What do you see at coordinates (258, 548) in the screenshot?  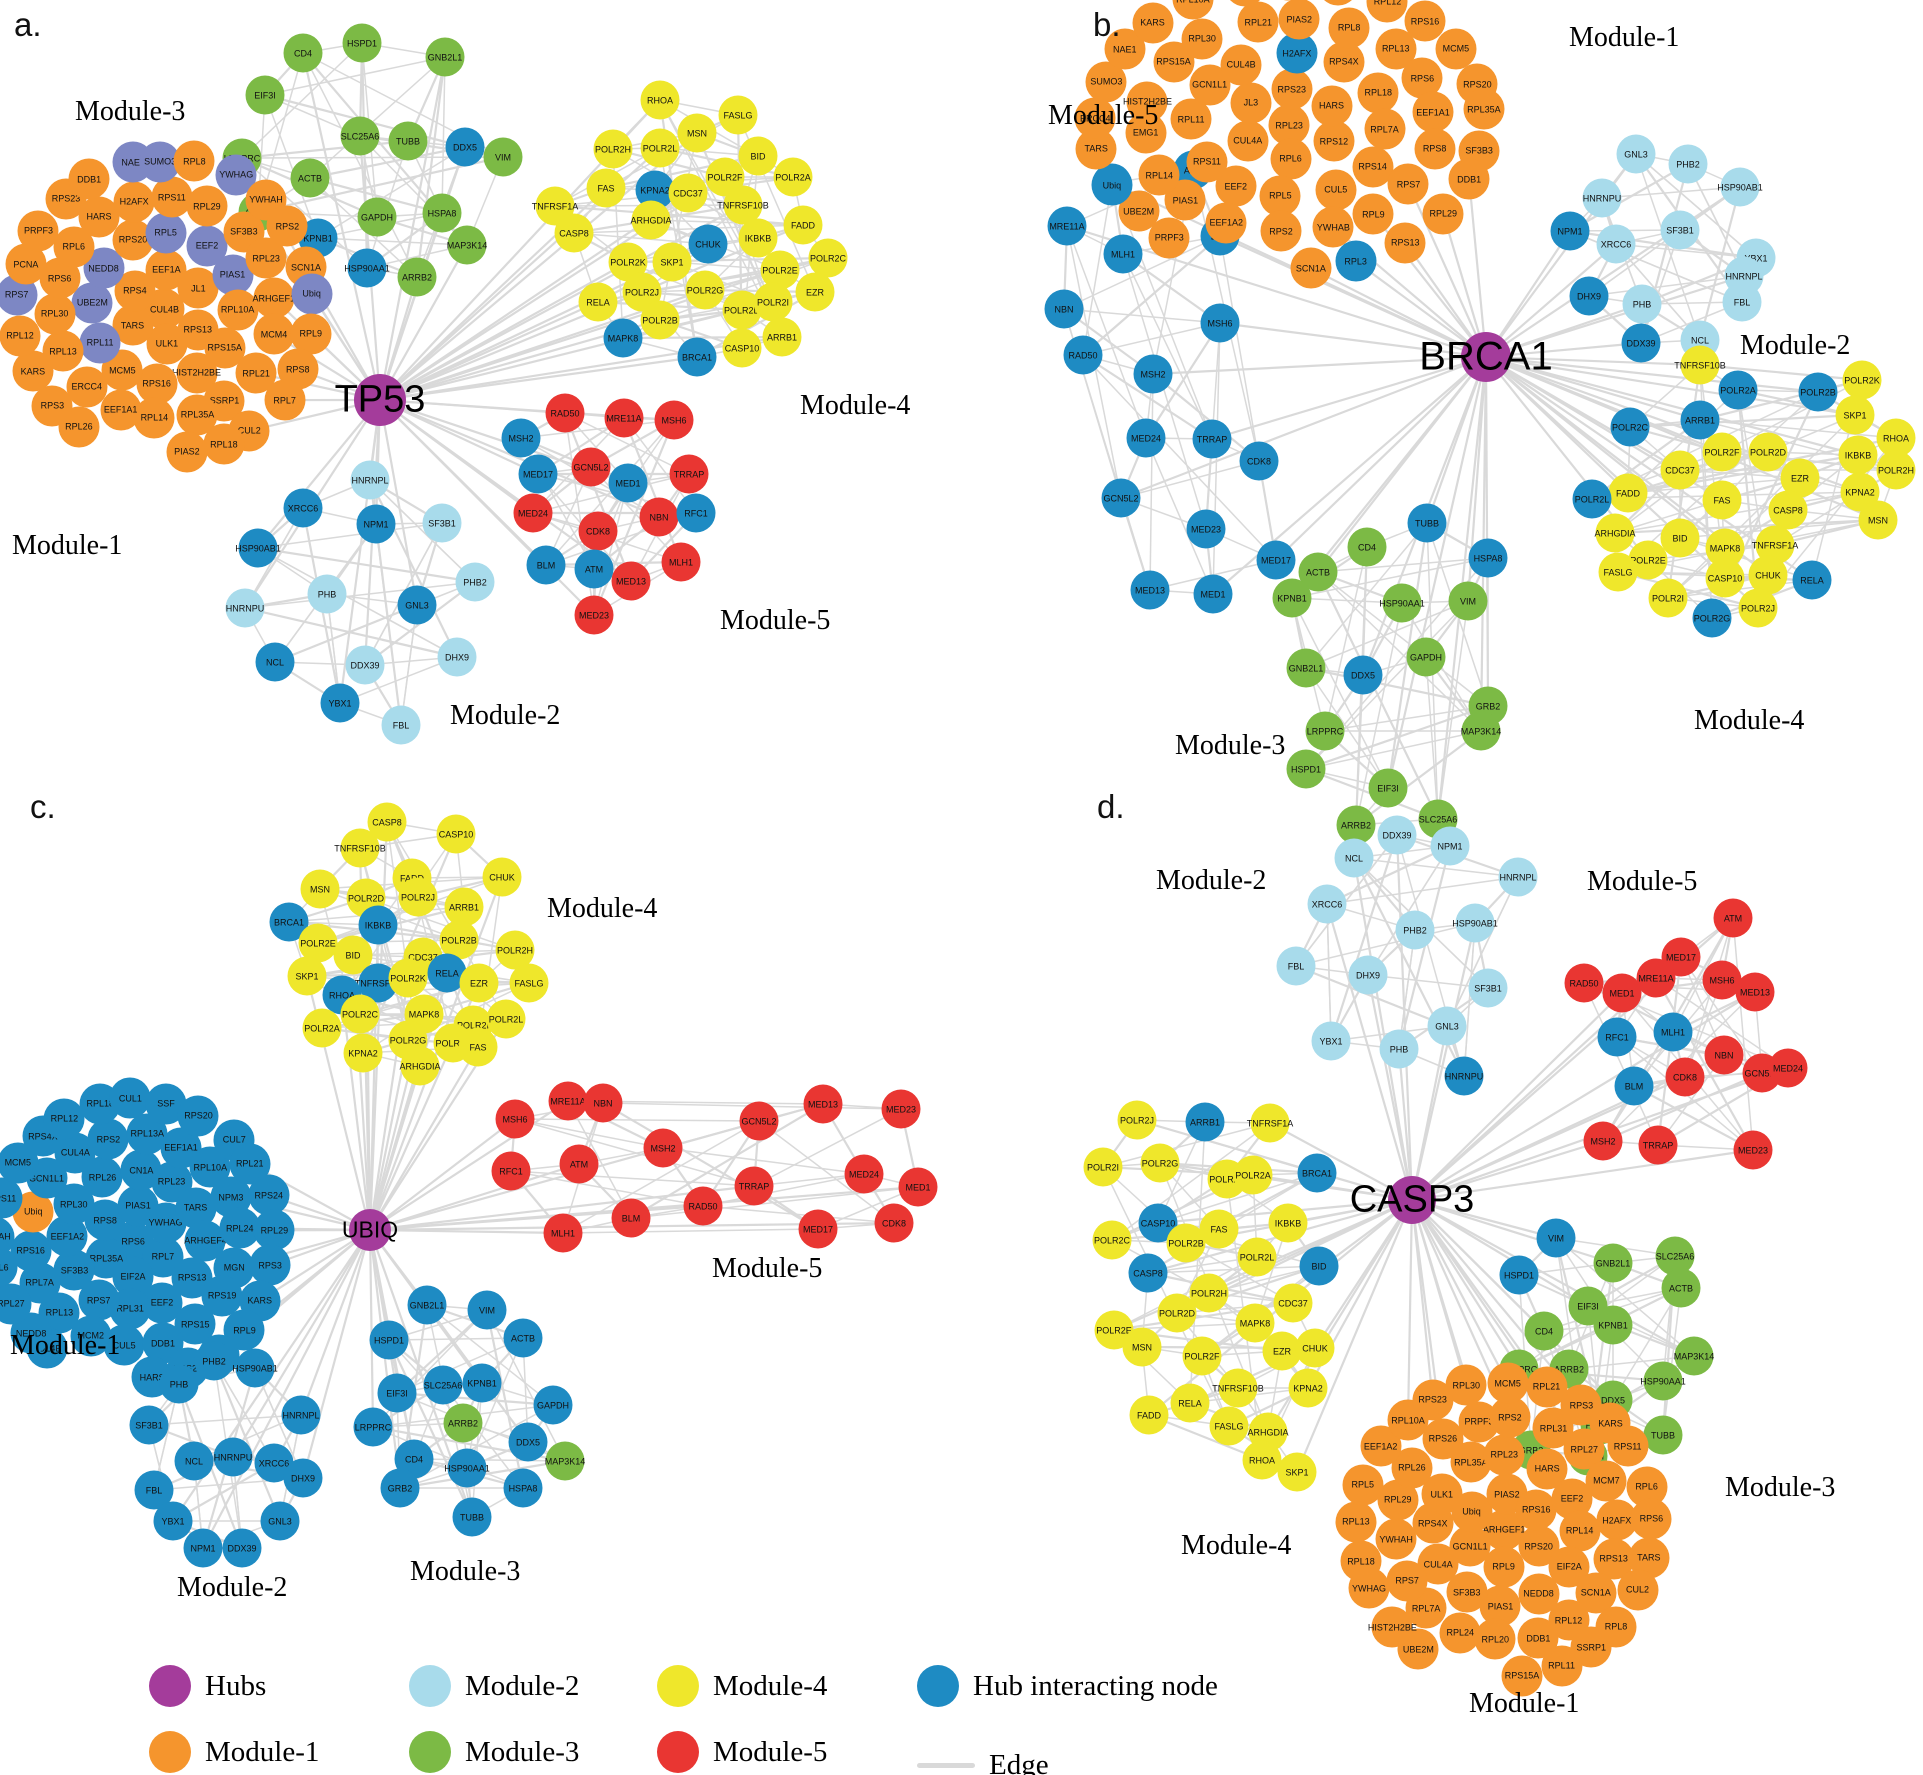 I see `node-hsp90ab1: HSP90AB1` at bounding box center [258, 548].